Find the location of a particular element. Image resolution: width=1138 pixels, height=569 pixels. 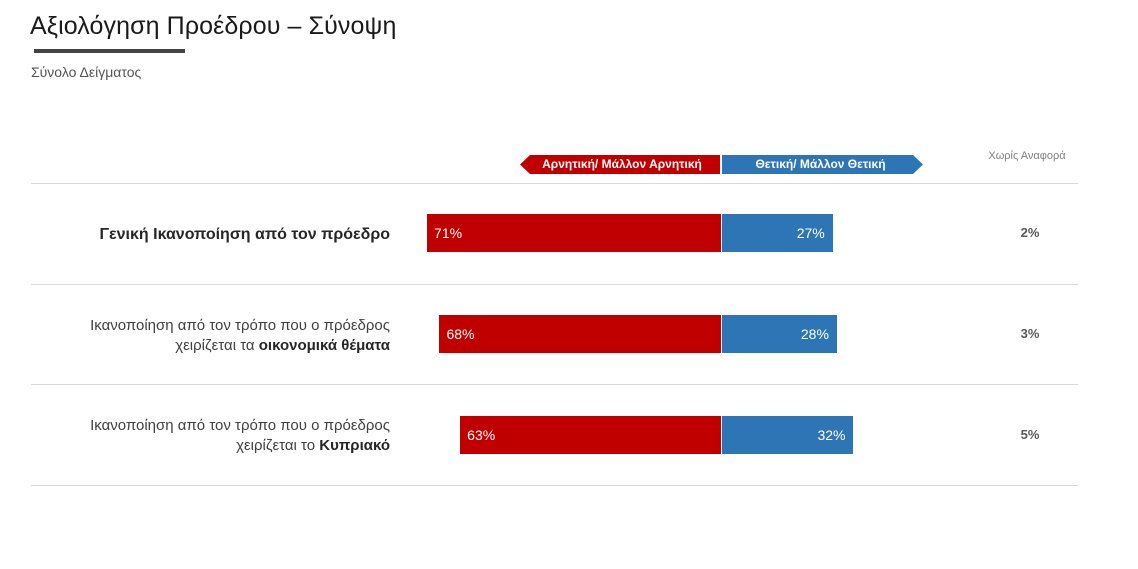

value-positive: 28% is located at coordinates (814, 334).